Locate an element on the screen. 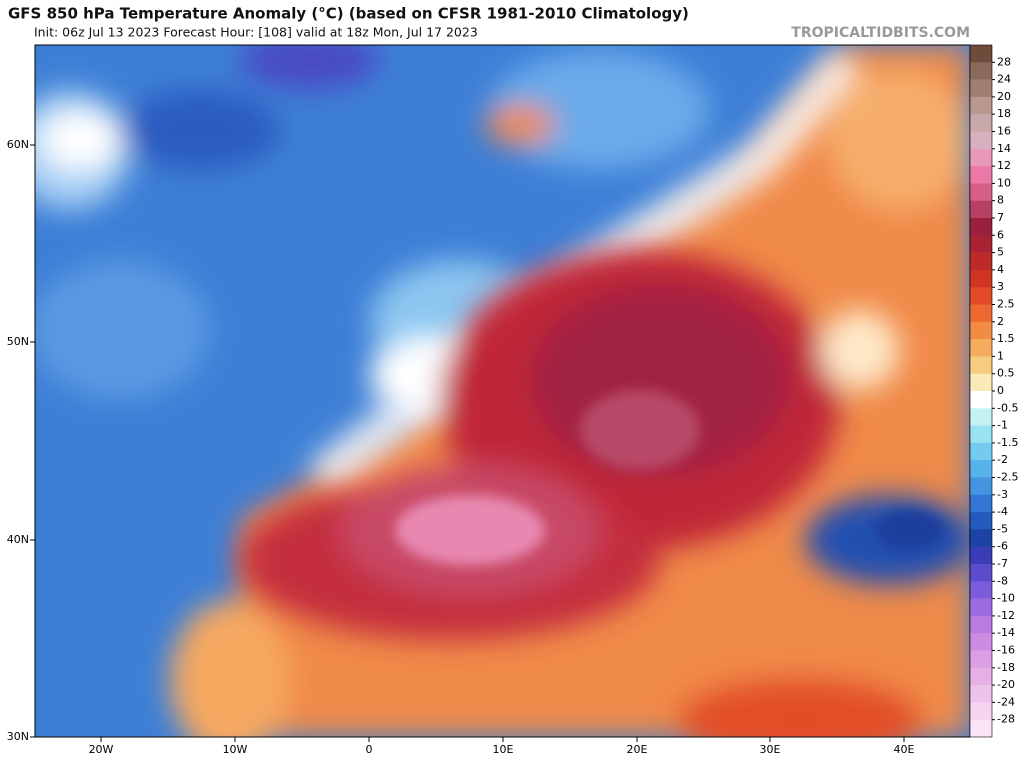  latitude-label: 60N is located at coordinates (18, 144).